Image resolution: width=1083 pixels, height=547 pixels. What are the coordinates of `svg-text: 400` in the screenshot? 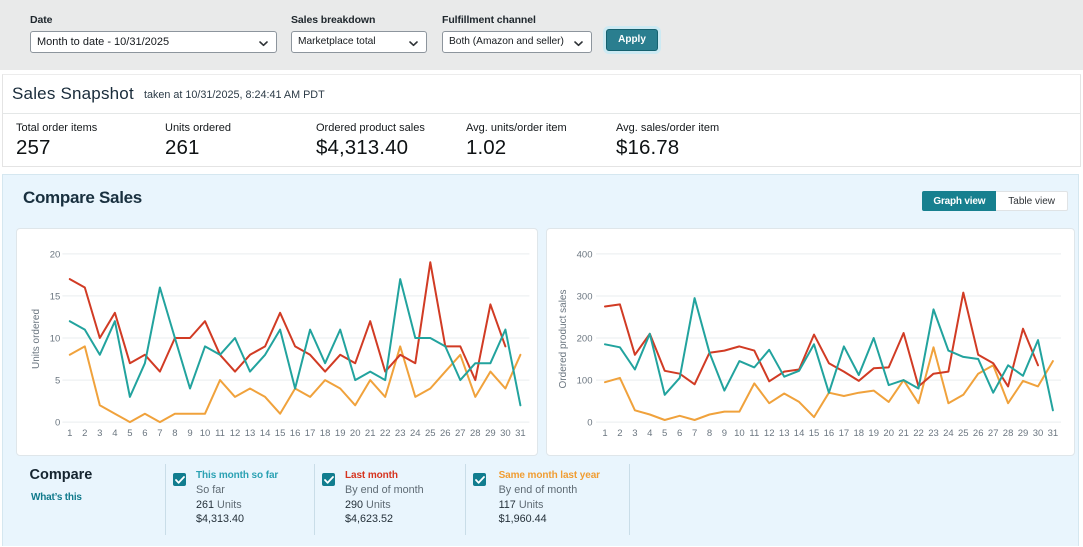 It's located at (585, 254).